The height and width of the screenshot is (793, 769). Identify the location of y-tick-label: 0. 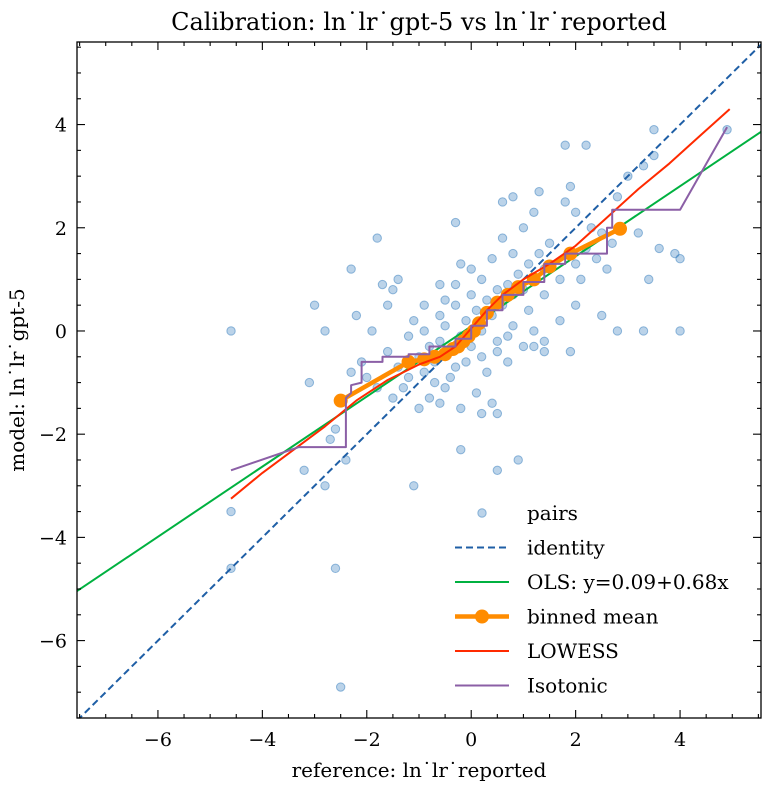
(61, 332).